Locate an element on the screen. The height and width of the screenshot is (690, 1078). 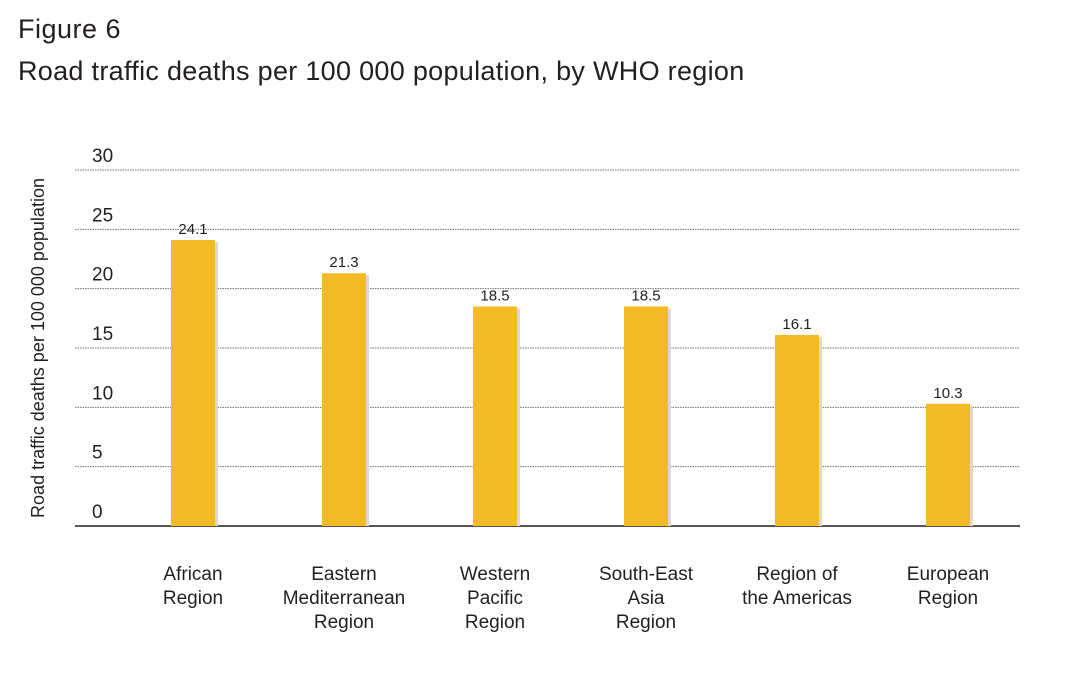
data-label: 21.3 is located at coordinates (343, 262).